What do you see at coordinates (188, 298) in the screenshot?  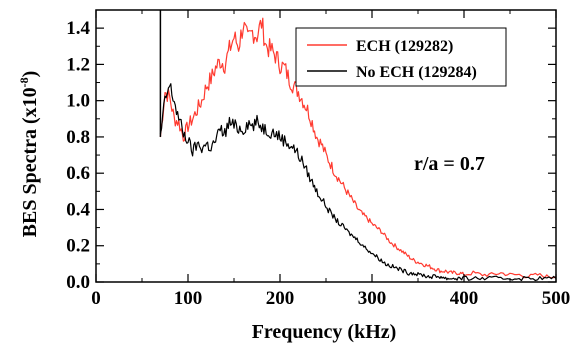 I see `x-tick-label: 100` at bounding box center [188, 298].